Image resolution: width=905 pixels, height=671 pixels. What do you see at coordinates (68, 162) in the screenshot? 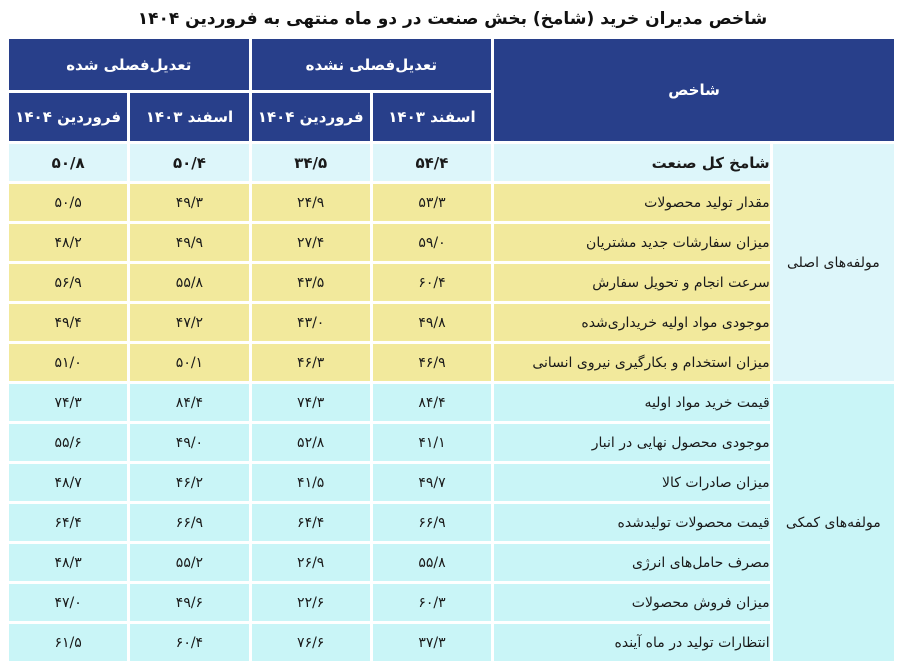
I see `cell-sa-farvardin: ۵۰/۸` at bounding box center [68, 162].